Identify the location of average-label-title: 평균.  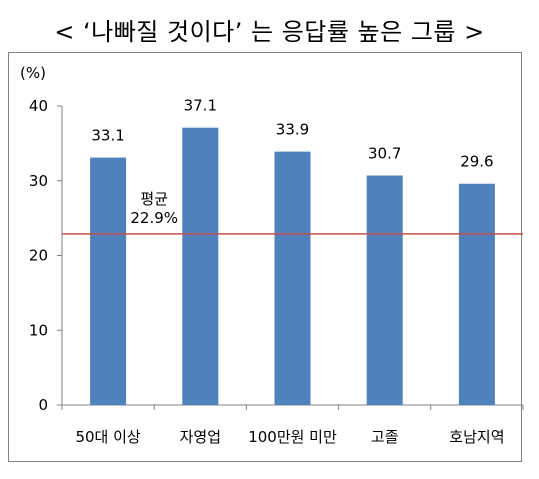
(154, 199).